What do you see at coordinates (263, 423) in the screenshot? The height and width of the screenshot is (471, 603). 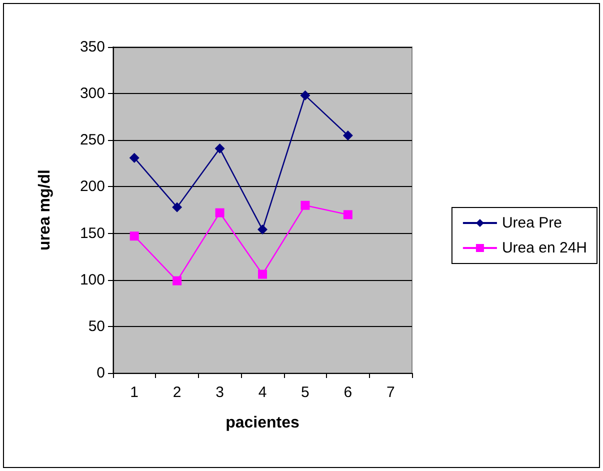 I see `x-axis-title: pacientes` at bounding box center [263, 423].